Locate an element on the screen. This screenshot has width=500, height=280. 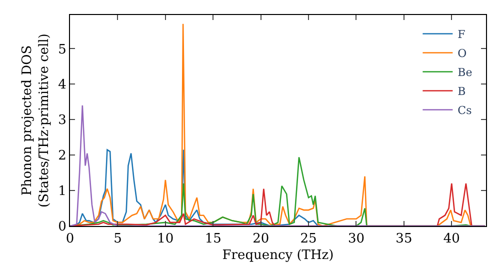
legend-label: Be is located at coordinates (465, 73).